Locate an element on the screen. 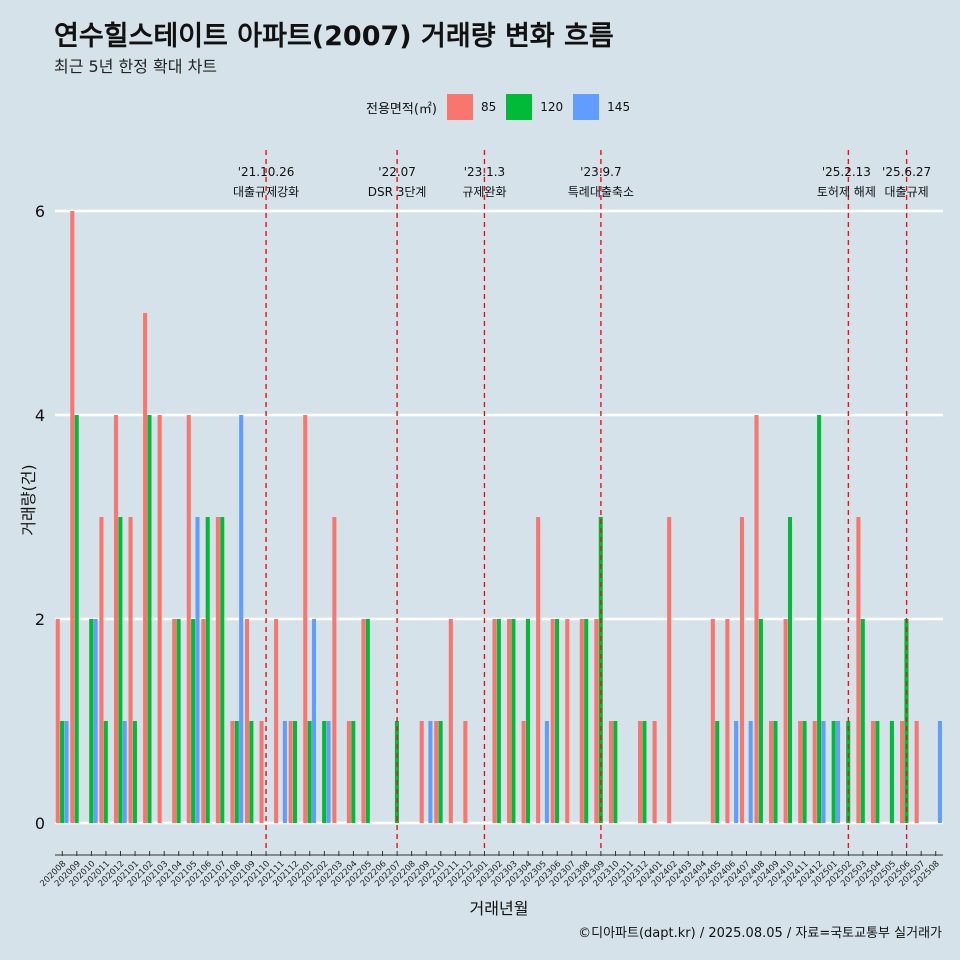 This screenshot has width=960, height=960. y-tick-label-0: 0 is located at coordinates (40, 823).